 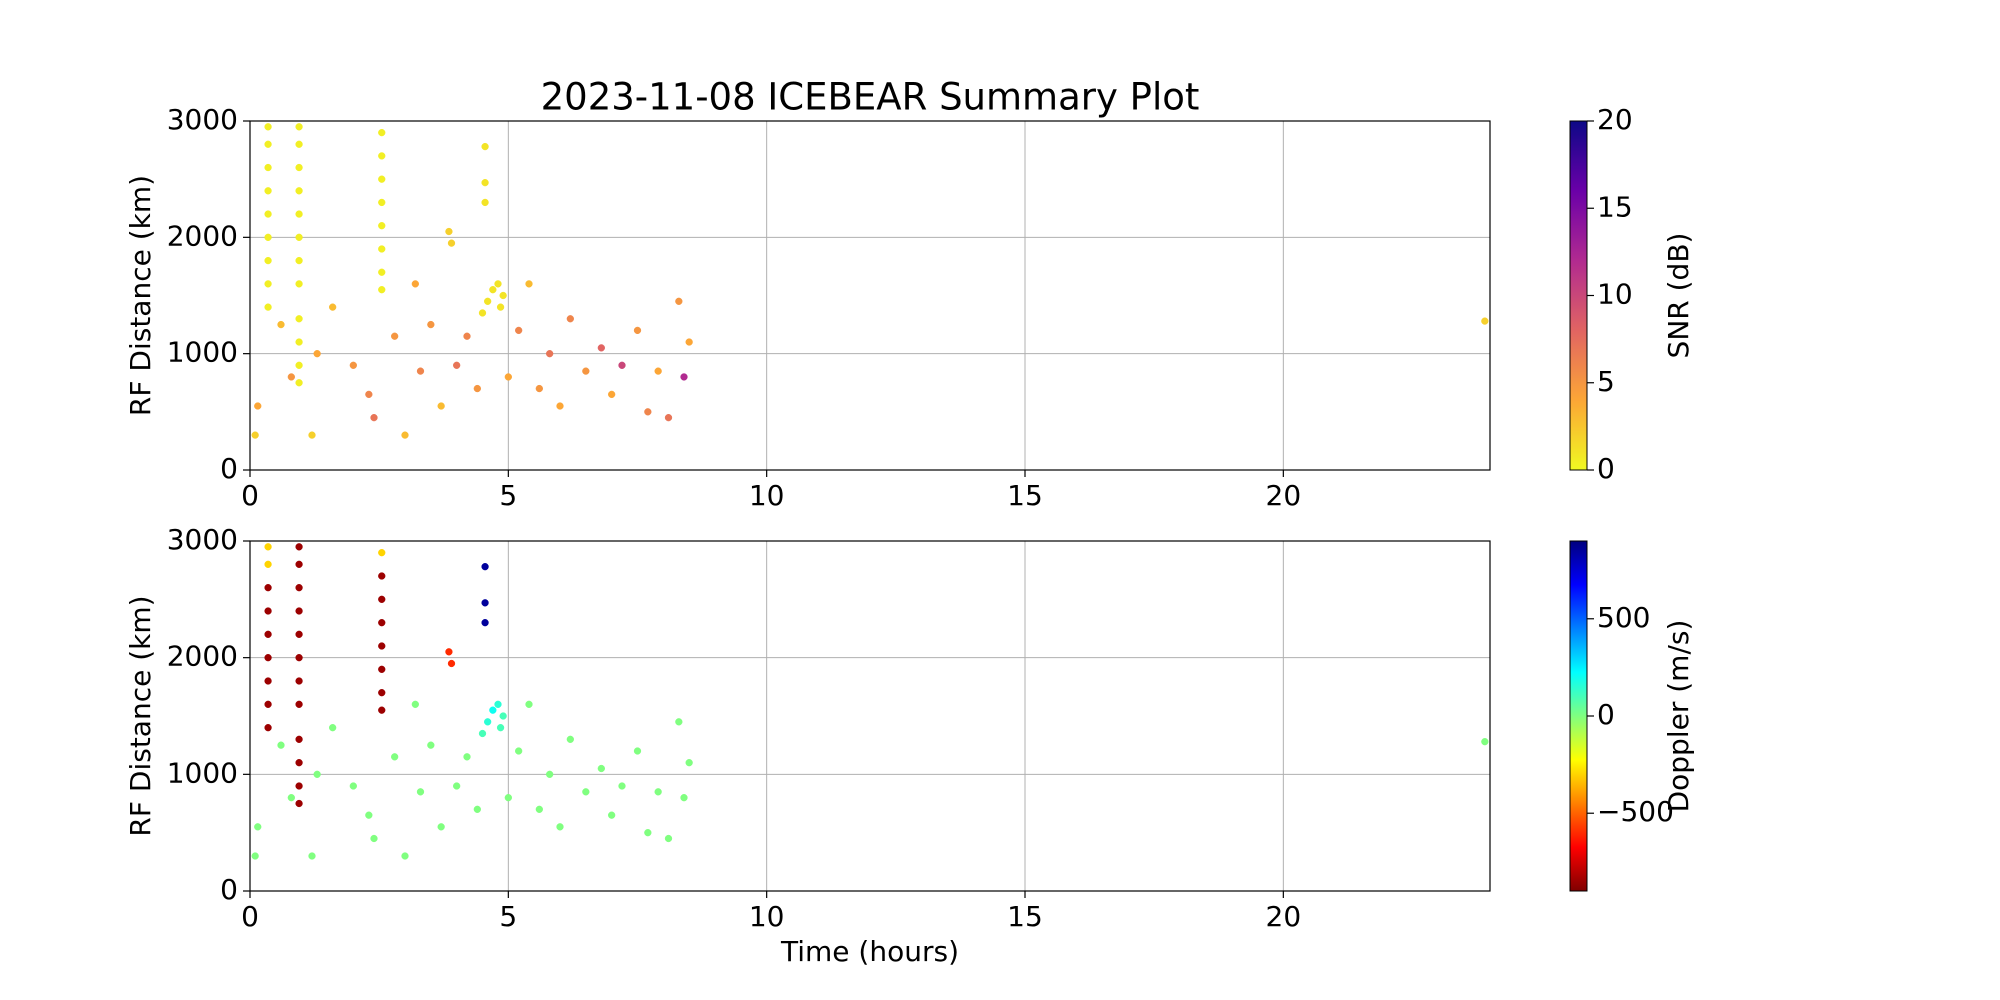 I want to click on x-tick-label: 20, so click(x=1284, y=916).